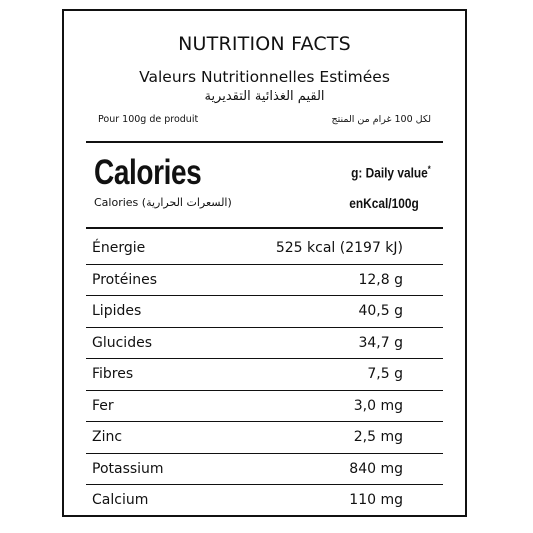 This screenshot has height=533, width=533. I want to click on label-title: NUTRITION FACTS, so click(264, 44).